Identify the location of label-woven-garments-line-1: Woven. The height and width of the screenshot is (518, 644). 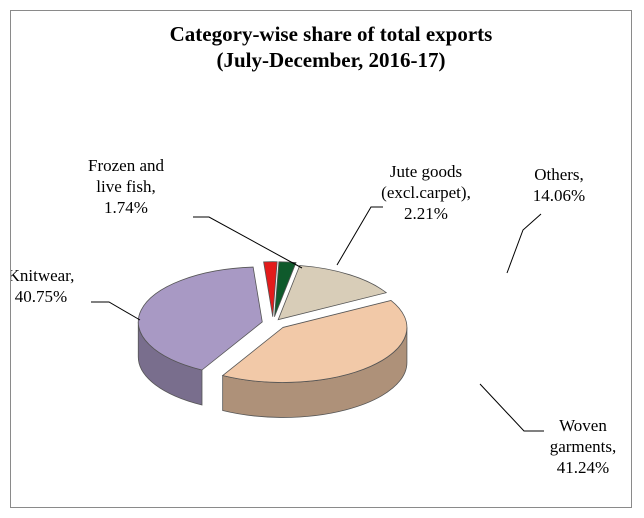
(583, 425).